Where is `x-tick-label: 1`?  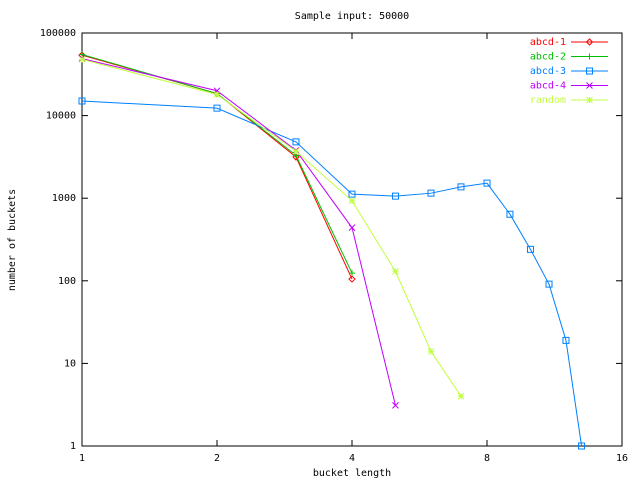 x-tick-label: 1 is located at coordinates (82, 458).